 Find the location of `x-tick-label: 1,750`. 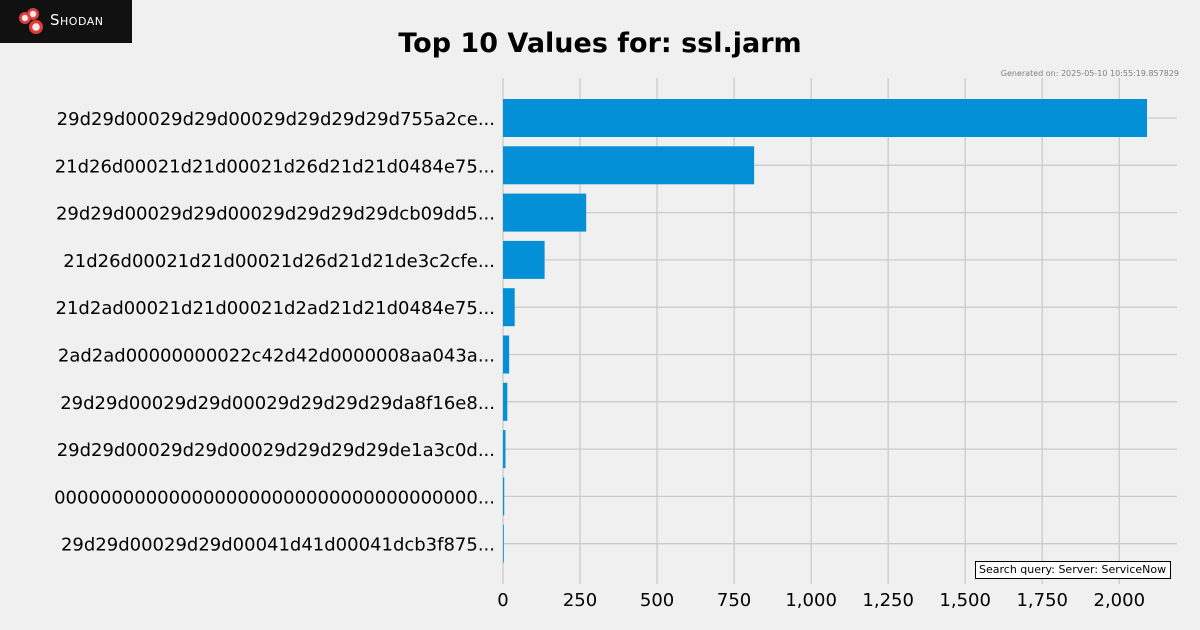

x-tick-label: 1,750 is located at coordinates (1042, 600).